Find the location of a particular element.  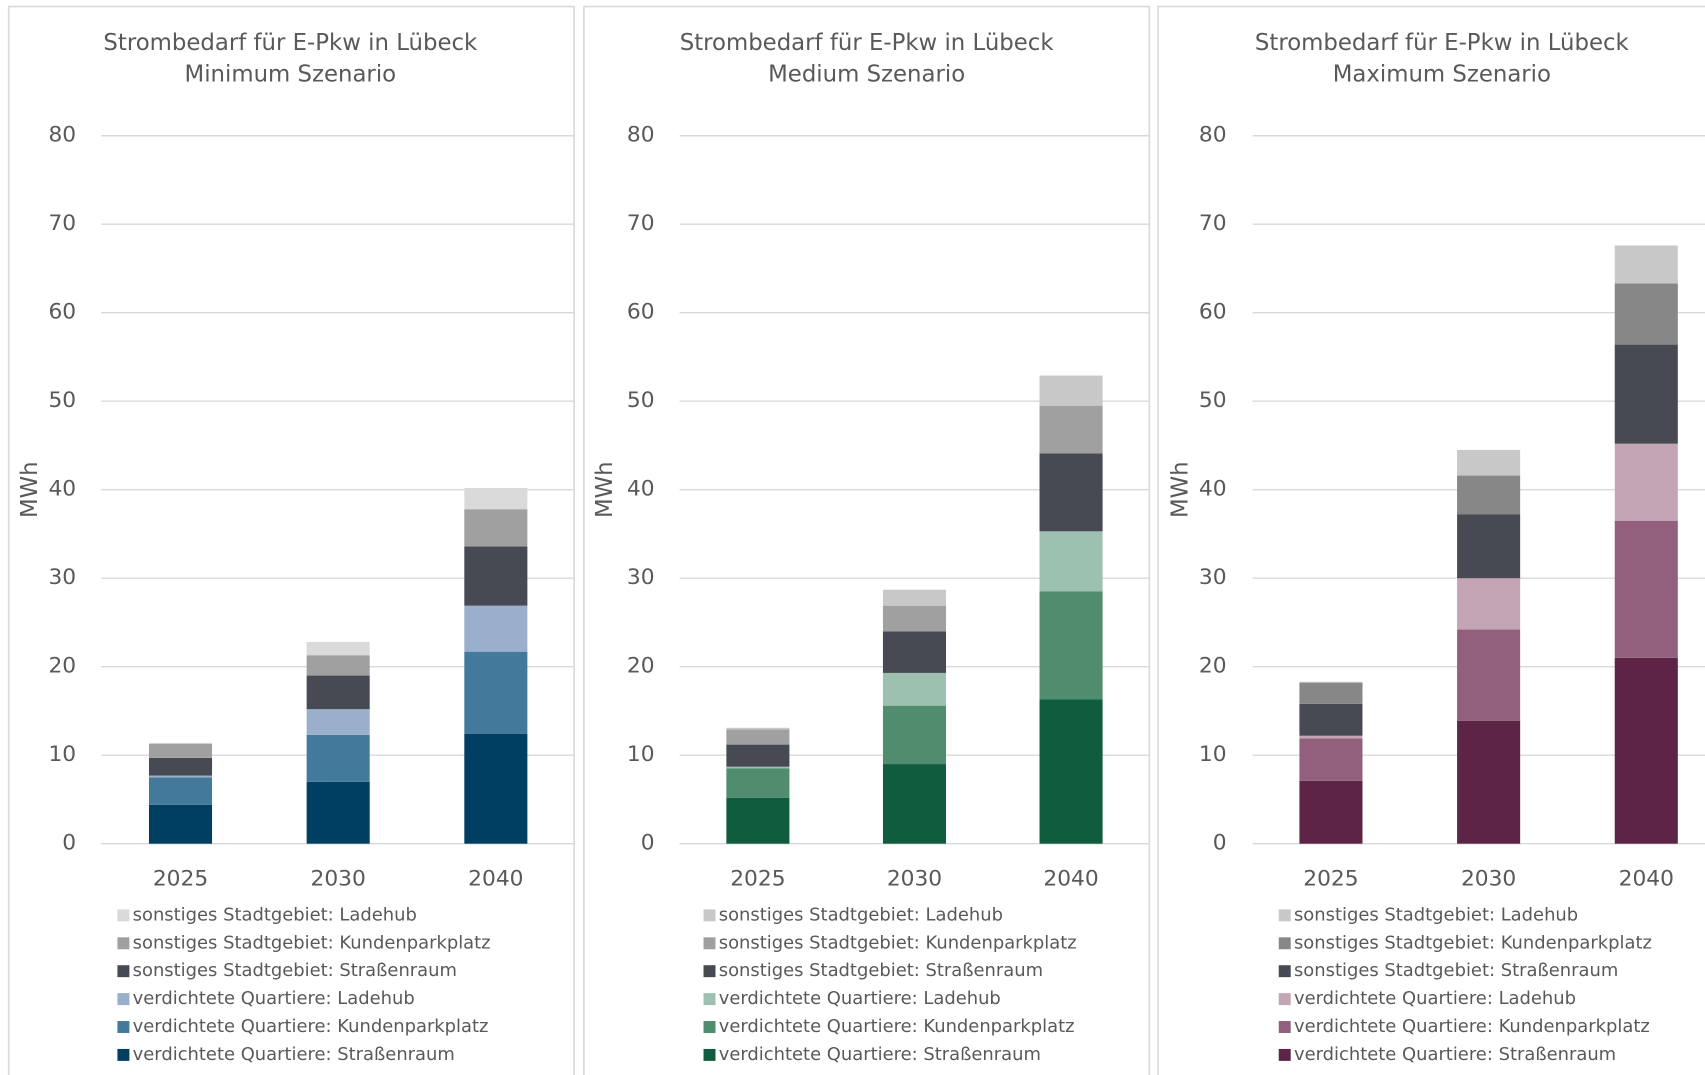

legend-label: sonstiges Stadtgebiet: Kundenparkplatz is located at coordinates (898, 942).